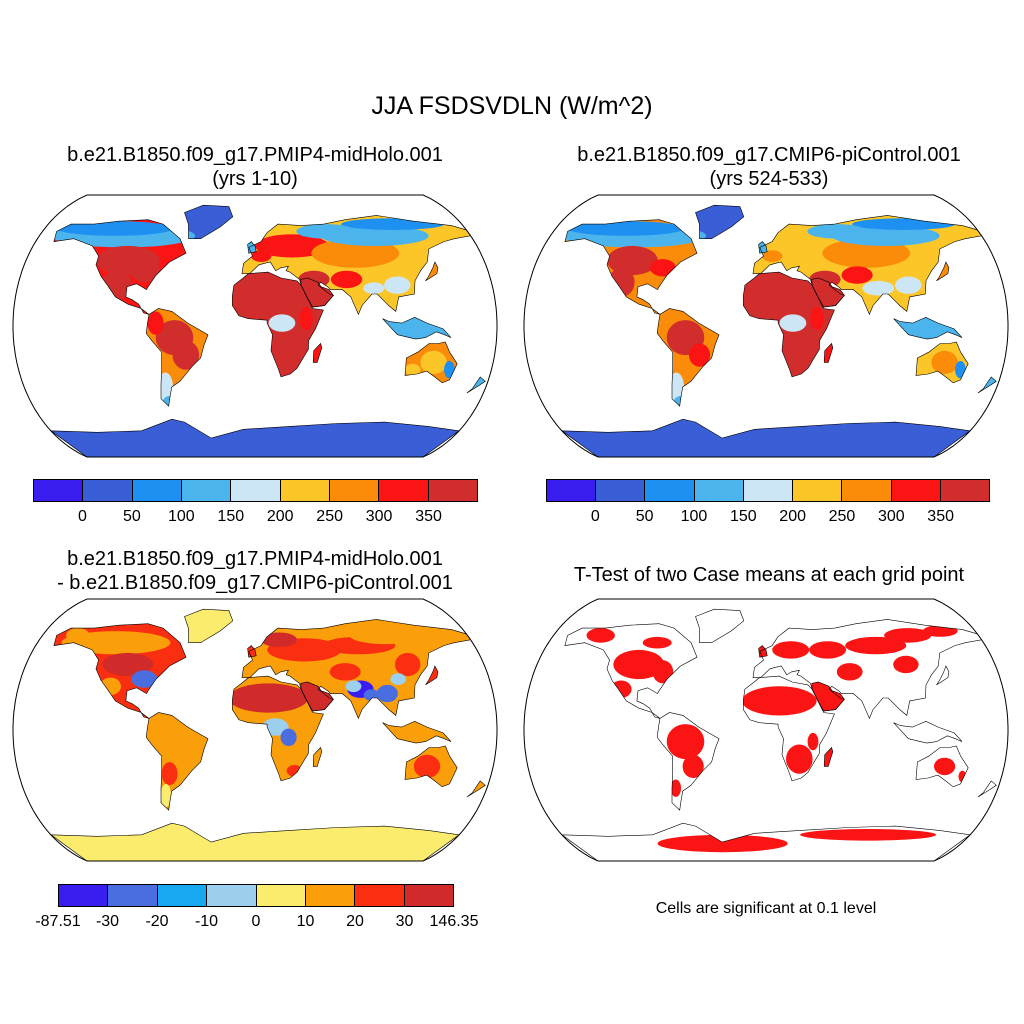 This screenshot has width=1024, height=1024. Describe the element at coordinates (255, 326) in the screenshot. I see `map-border` at that location.